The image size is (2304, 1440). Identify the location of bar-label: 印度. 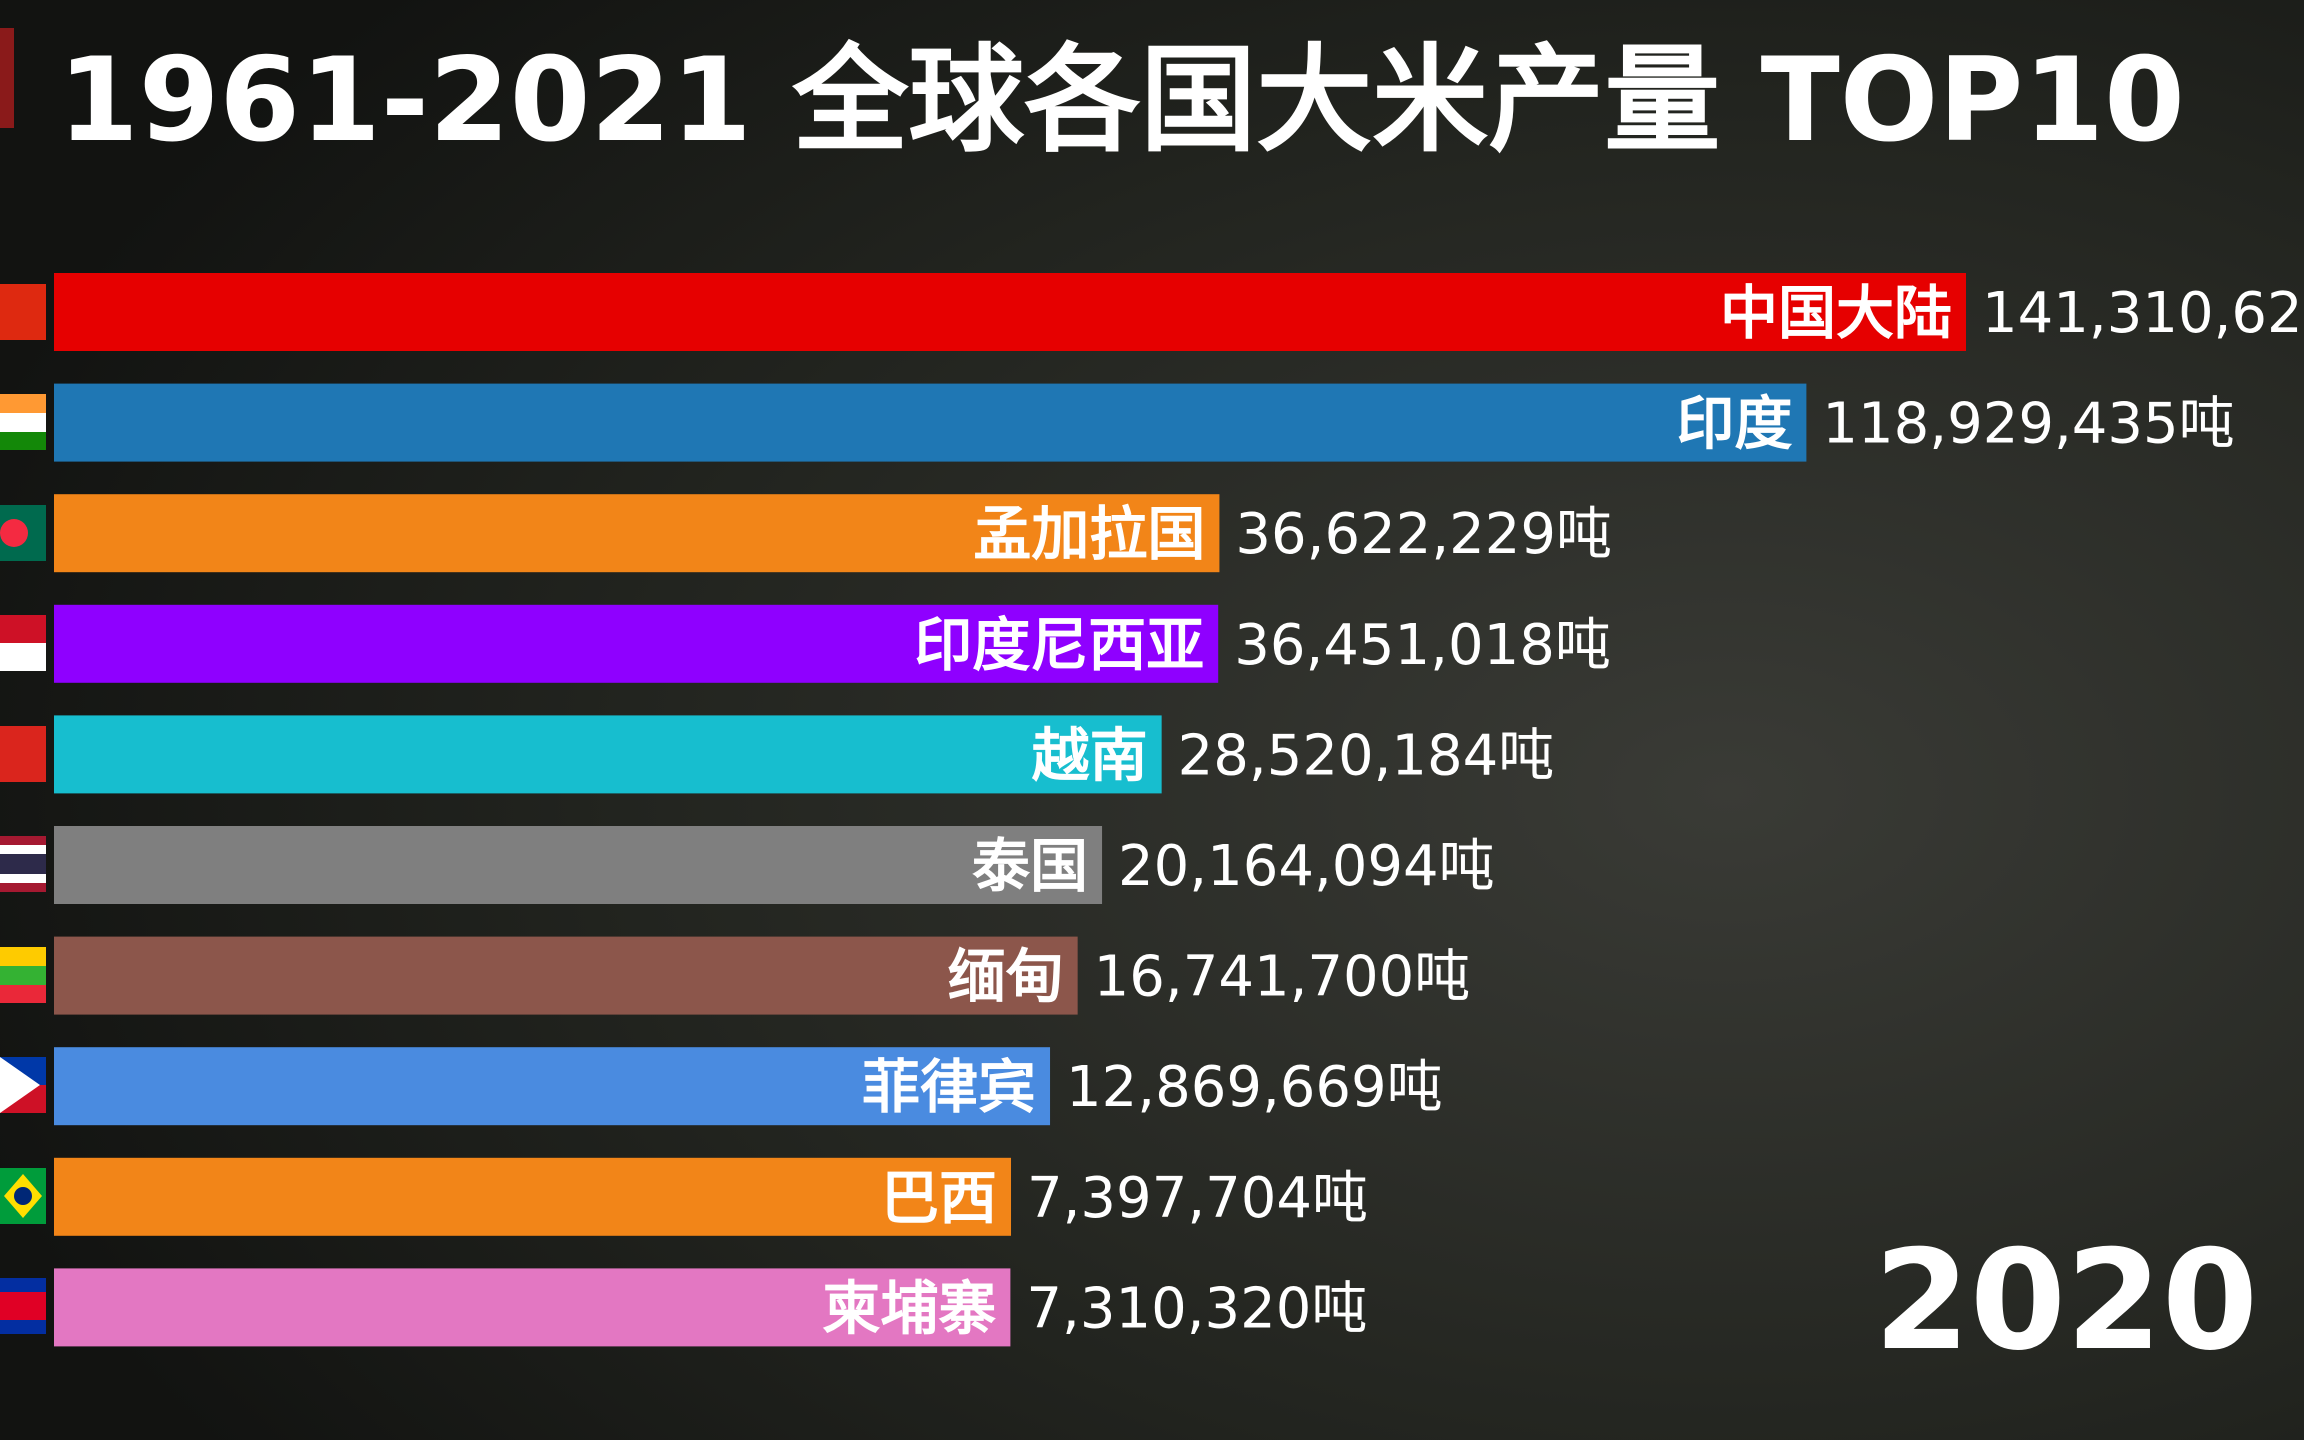
(1734, 424).